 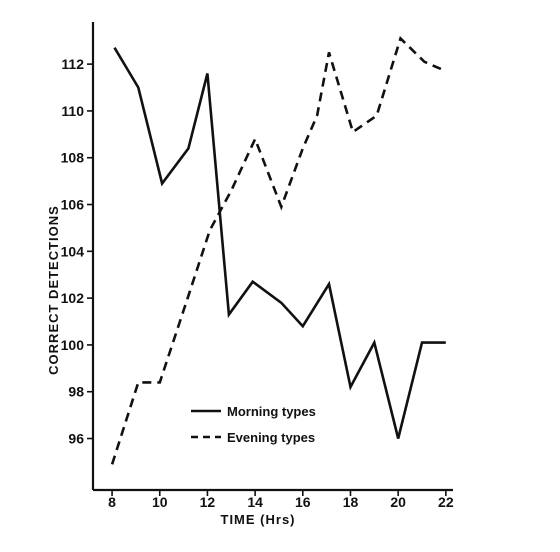 I want to click on x-tick-label: 8, so click(x=112, y=502).